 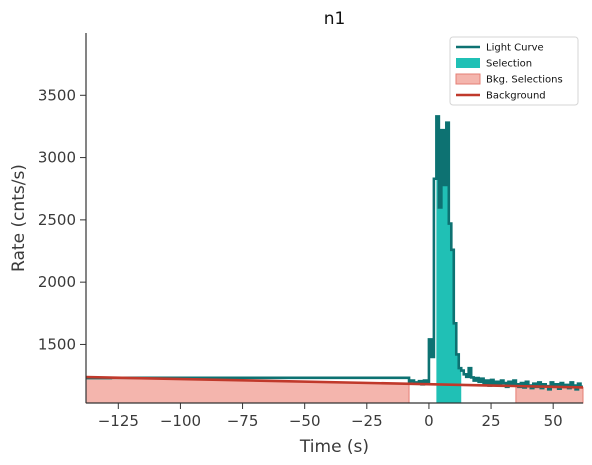 What do you see at coordinates (243, 421) in the screenshot?
I see `x-tick-label: −75` at bounding box center [243, 421].